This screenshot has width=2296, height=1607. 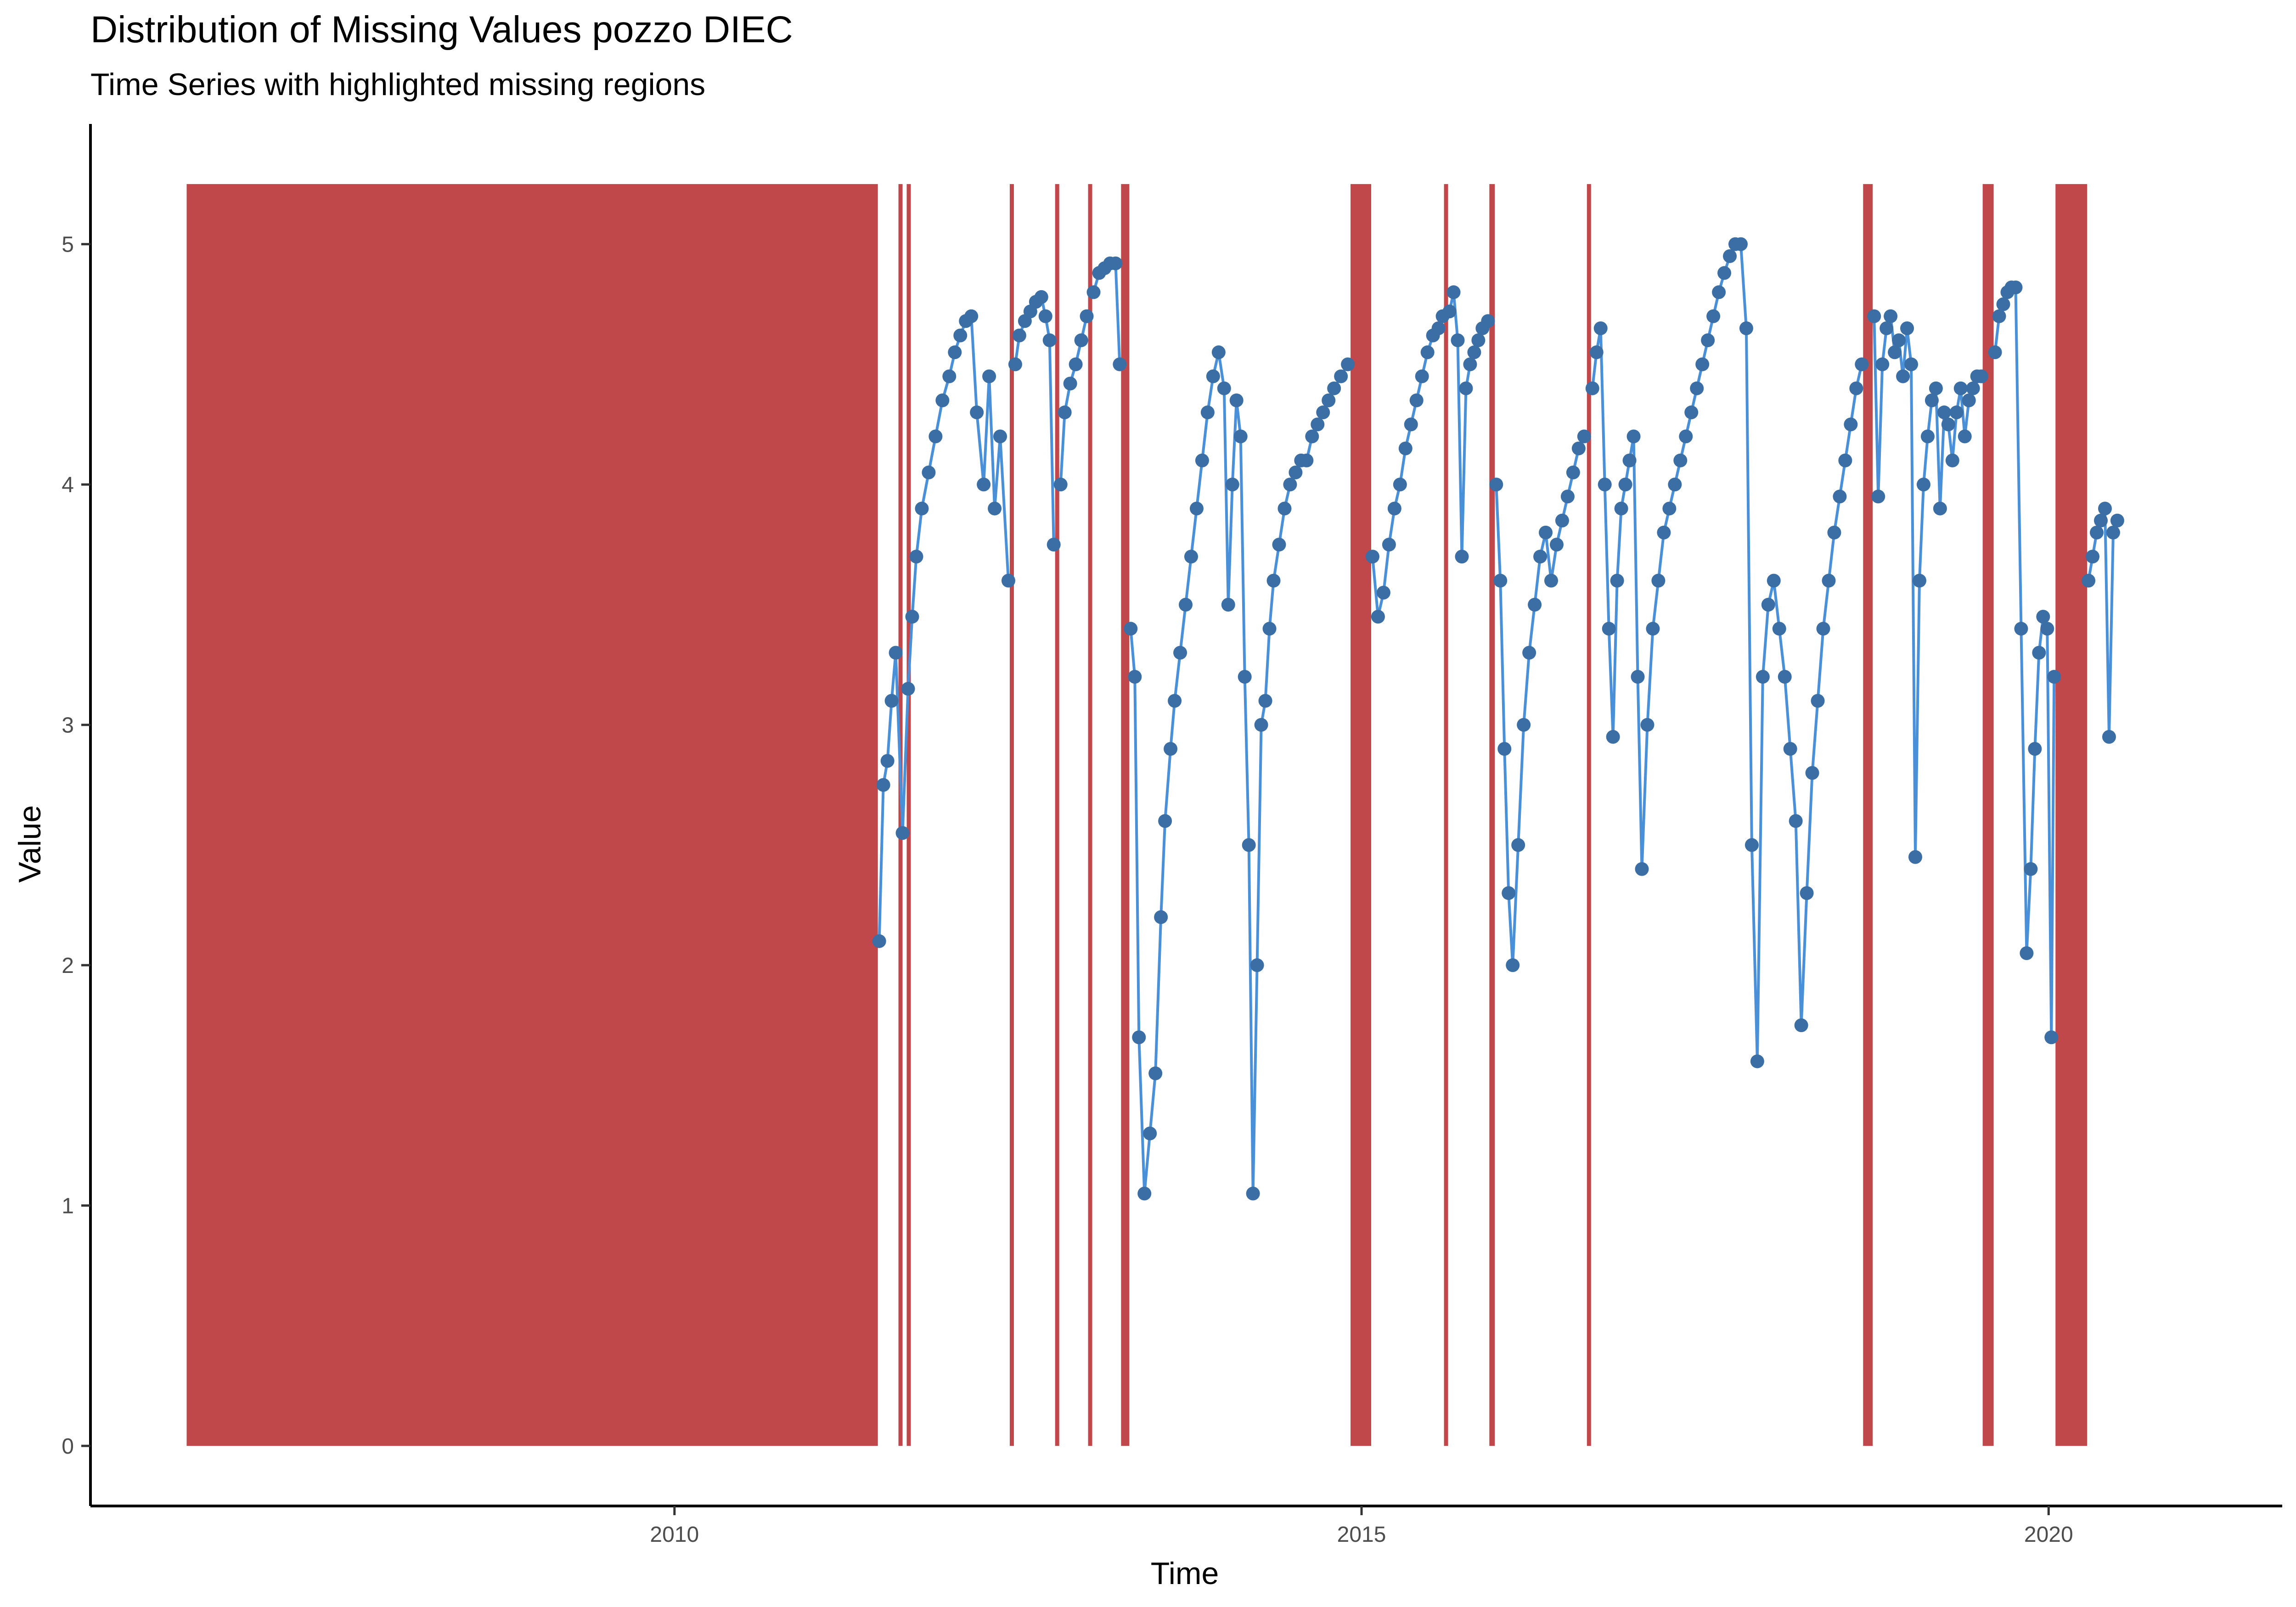 I want to click on x-tick-label: 2020, so click(x=2048, y=1535).